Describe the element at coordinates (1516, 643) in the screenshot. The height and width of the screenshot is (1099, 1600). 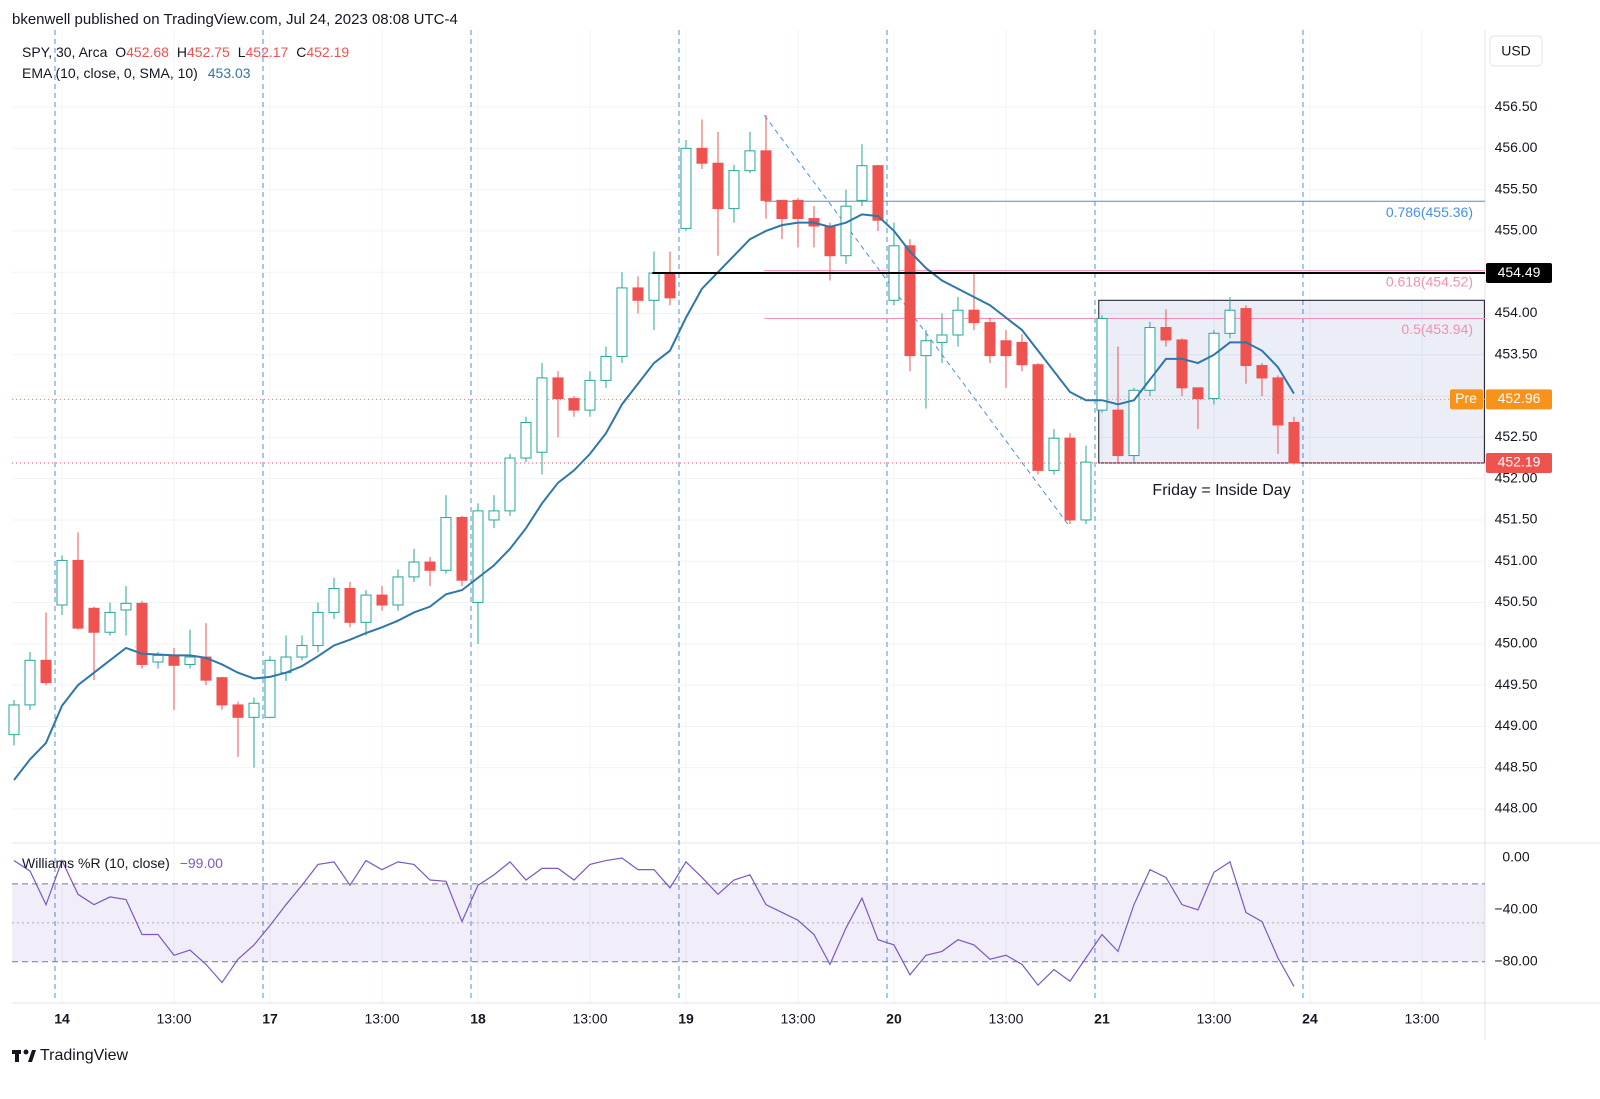
I see `y-tick-label: 450.00` at that location.